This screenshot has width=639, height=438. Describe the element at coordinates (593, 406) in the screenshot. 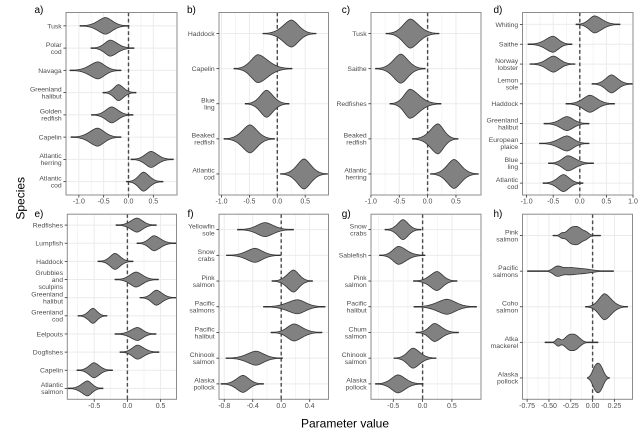

I see `svg-text: 0.00` at that location.